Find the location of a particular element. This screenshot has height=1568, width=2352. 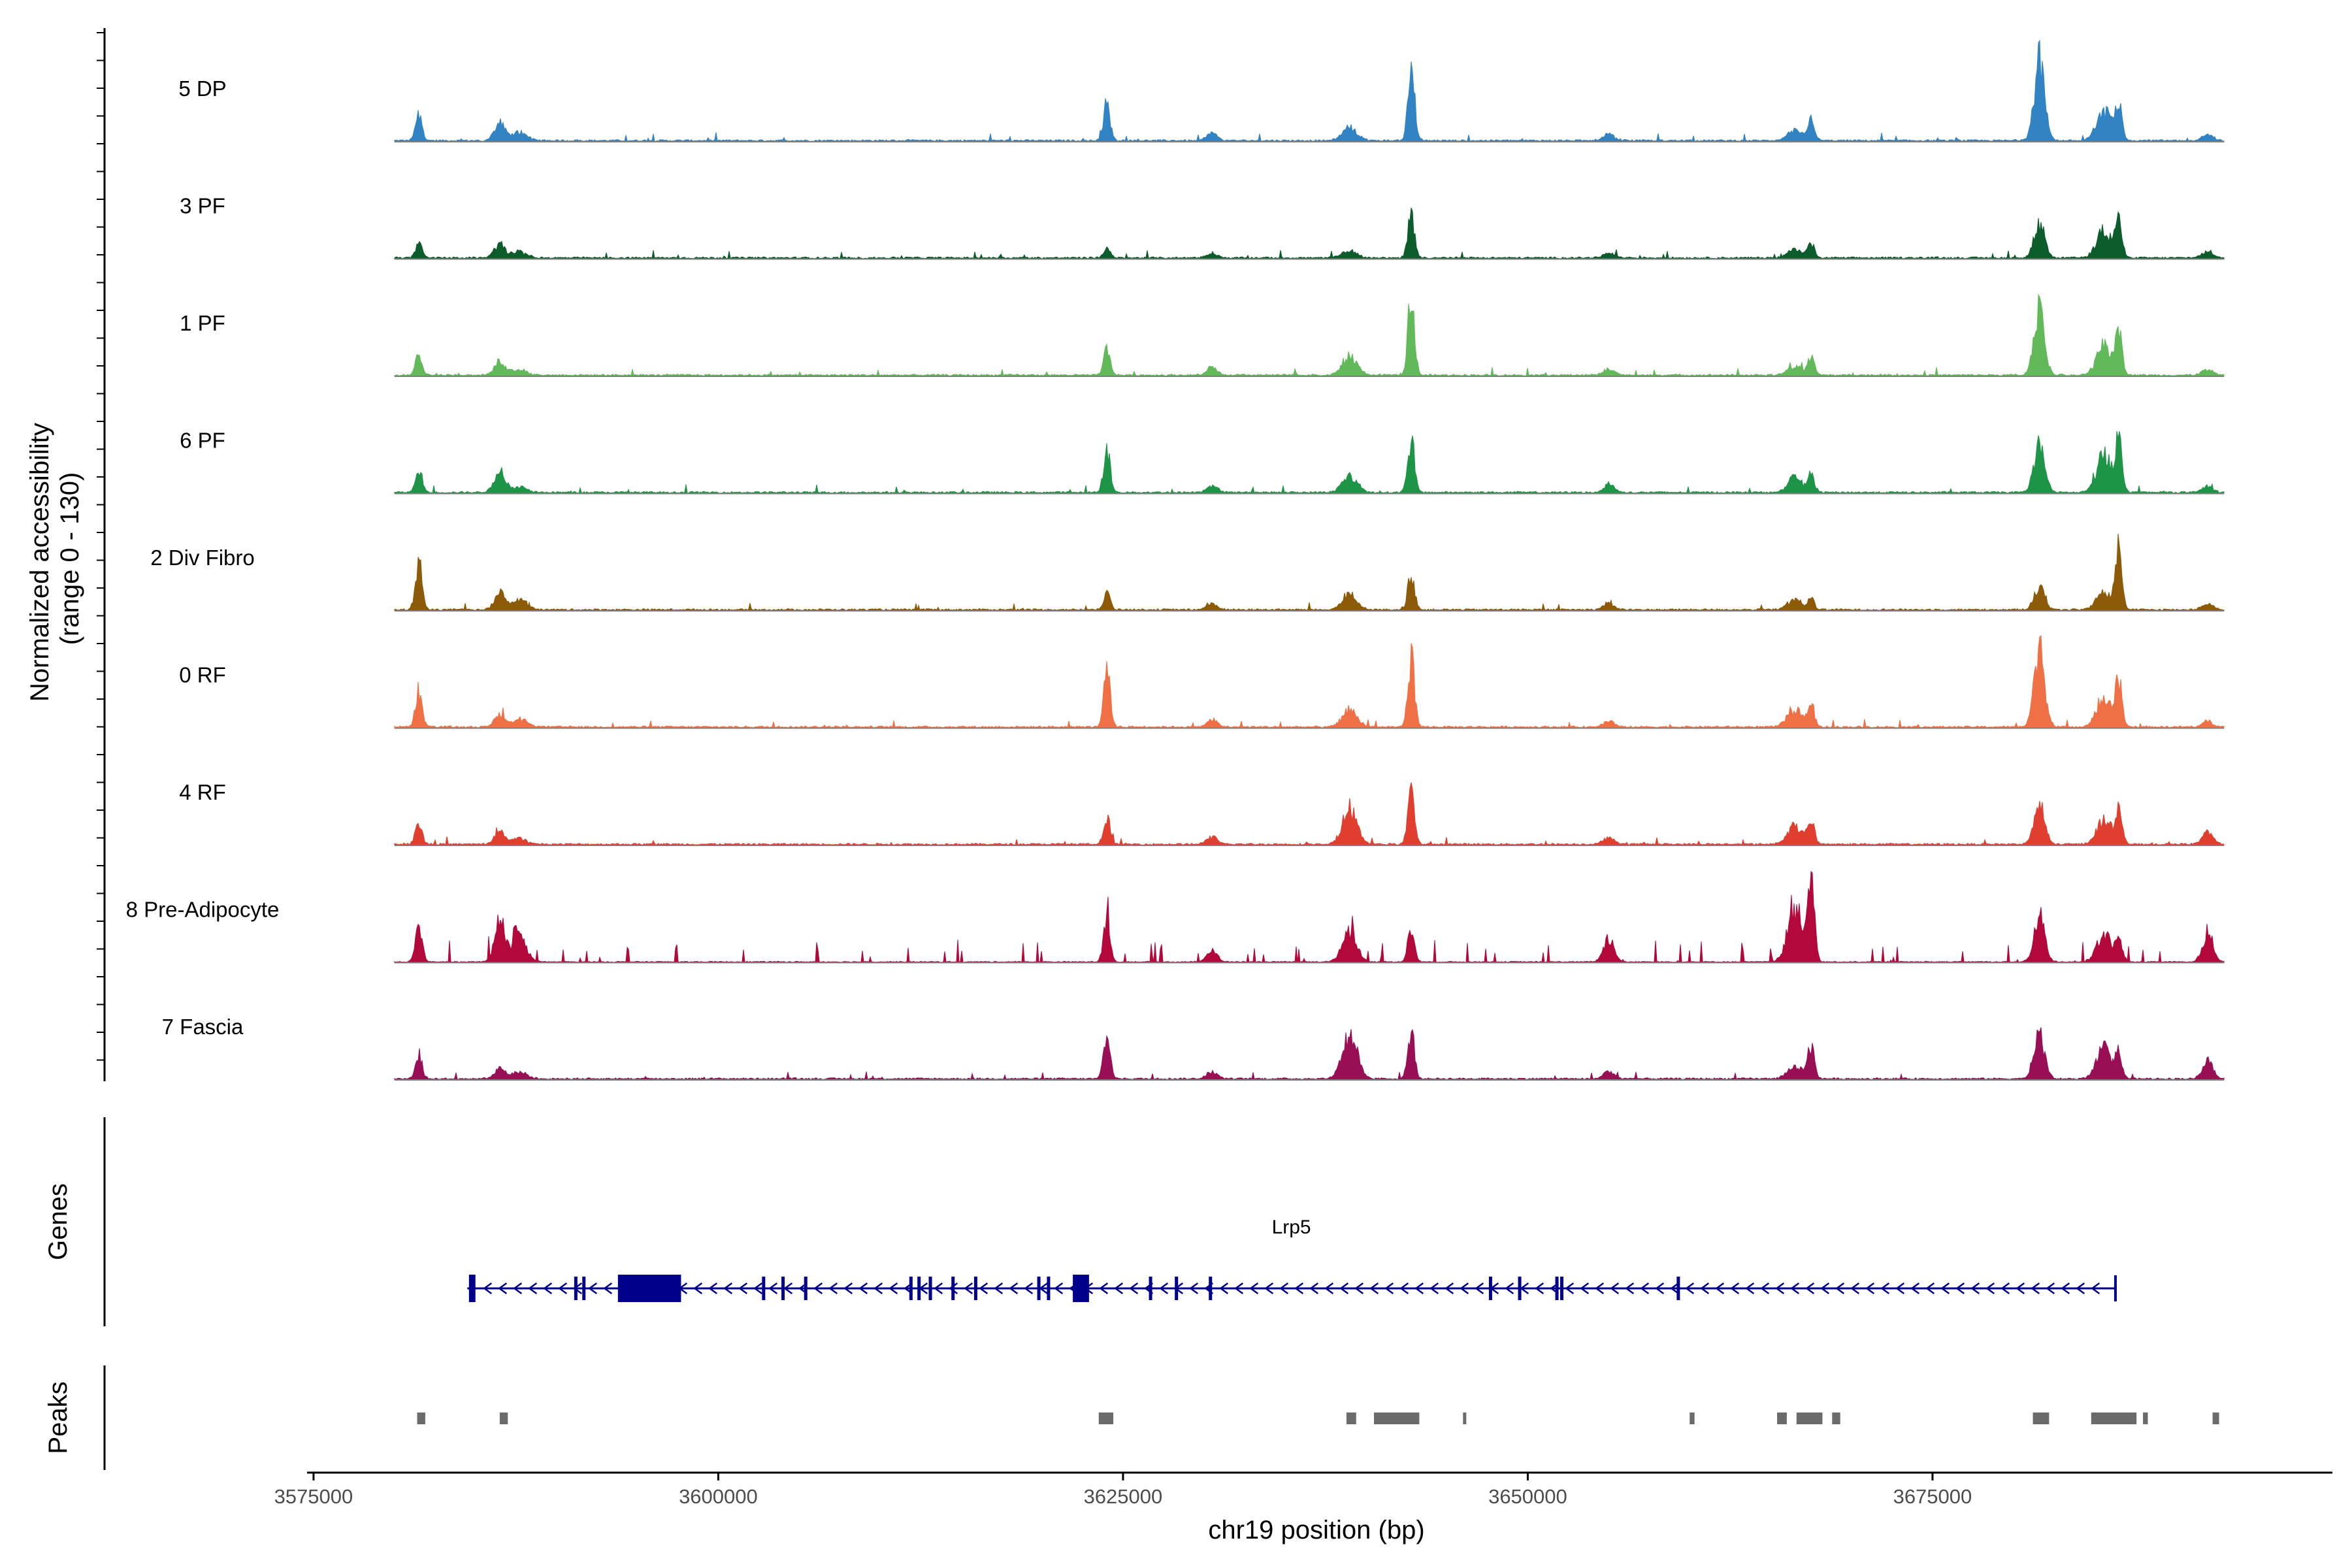

track-3-pf: 3 PF is located at coordinates (1202, 227).